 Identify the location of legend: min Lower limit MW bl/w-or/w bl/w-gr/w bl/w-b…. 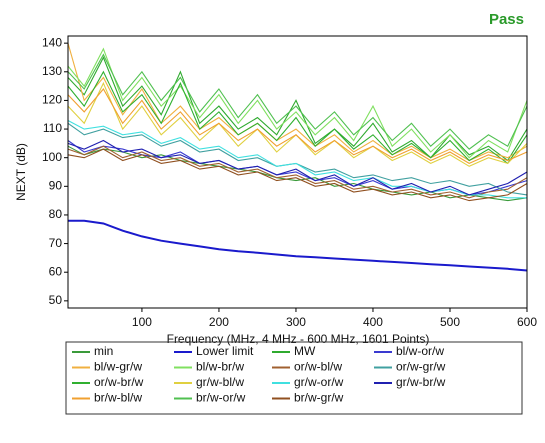
(259, 374).